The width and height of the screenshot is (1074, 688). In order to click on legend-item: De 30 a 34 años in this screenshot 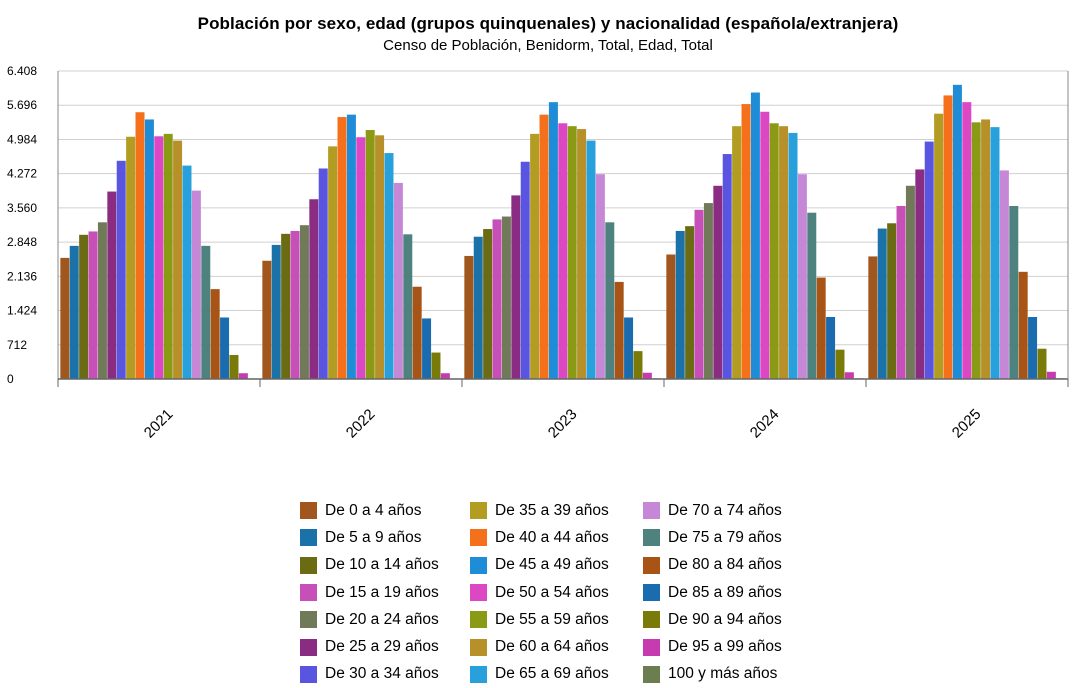, I will do `click(369, 674)`.